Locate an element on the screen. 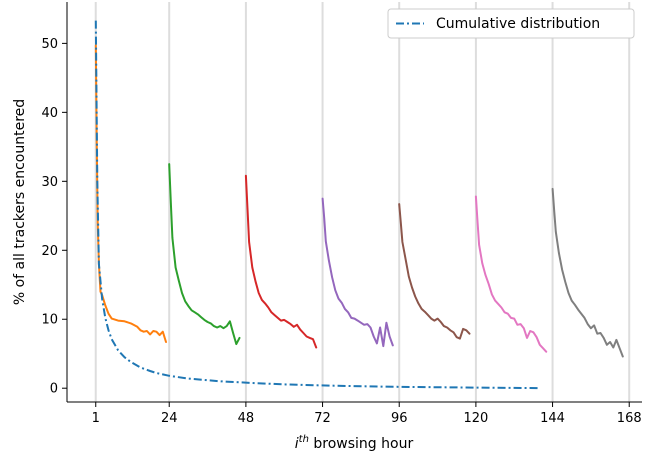  x-axis-label-superscript: th is located at coordinates (304, 439).